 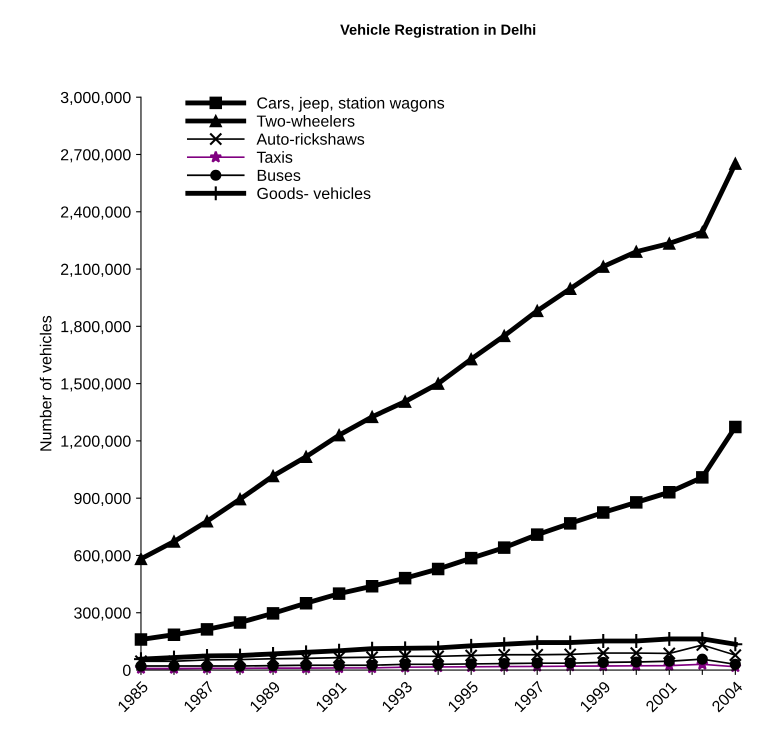 What do you see at coordinates (96, 385) in the screenshot?
I see `y-tick-label: 1,500,000` at bounding box center [96, 385].